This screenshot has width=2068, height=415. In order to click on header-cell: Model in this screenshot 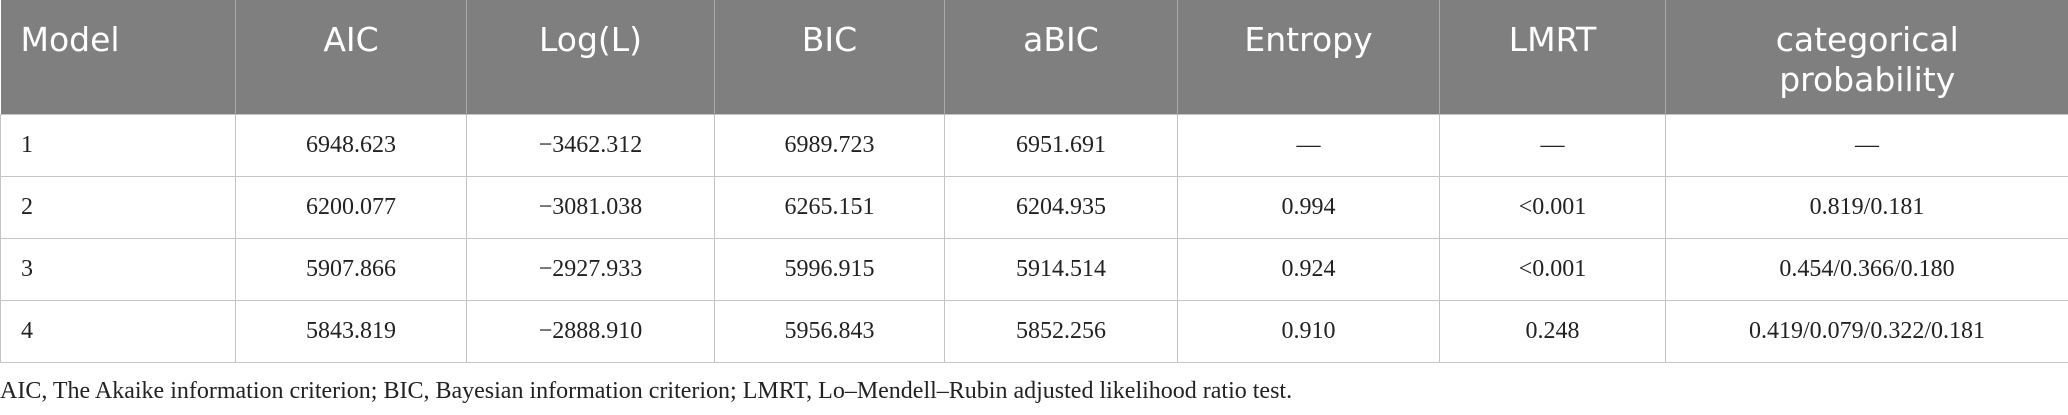, I will do `click(118, 57)`.